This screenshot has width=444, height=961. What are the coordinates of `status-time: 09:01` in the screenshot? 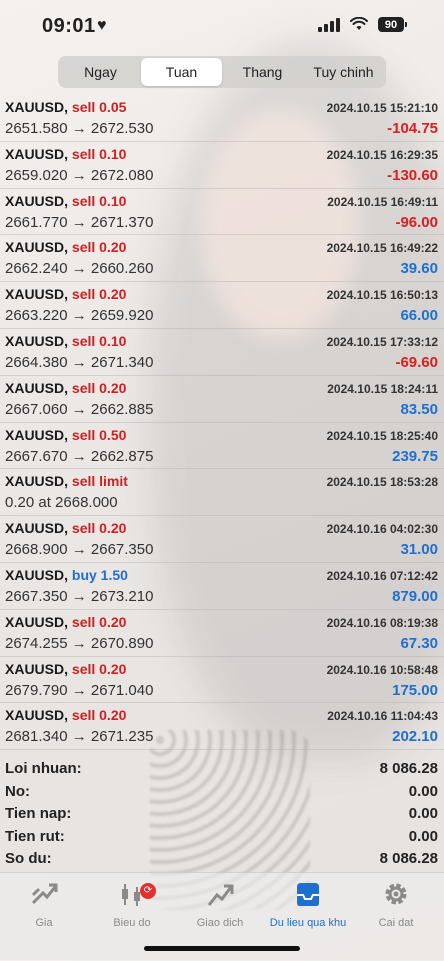 It's located at (69, 26).